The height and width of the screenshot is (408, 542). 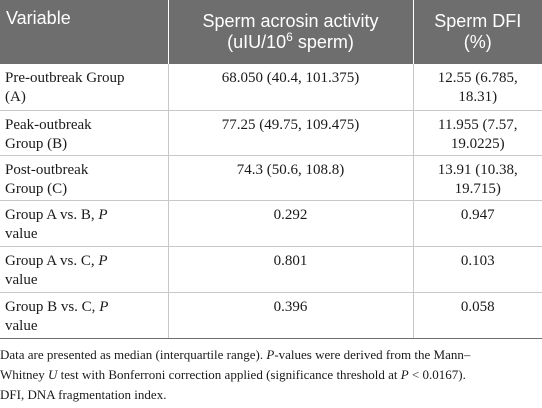 What do you see at coordinates (65, 78) in the screenshot?
I see `row-label-line1: Pre-outbreak Group` at bounding box center [65, 78].